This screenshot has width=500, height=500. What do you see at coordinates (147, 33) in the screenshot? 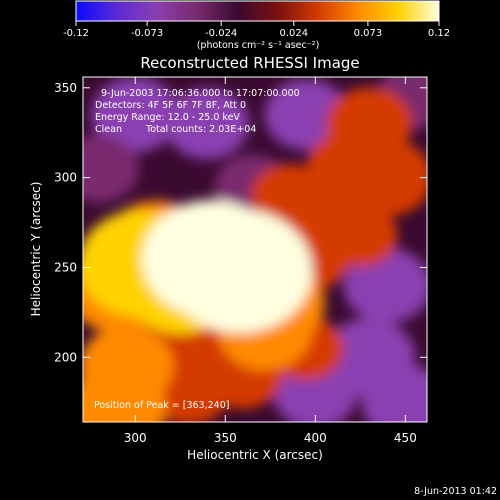
I see `colorbar-tick-label: -0.073` at bounding box center [147, 33].